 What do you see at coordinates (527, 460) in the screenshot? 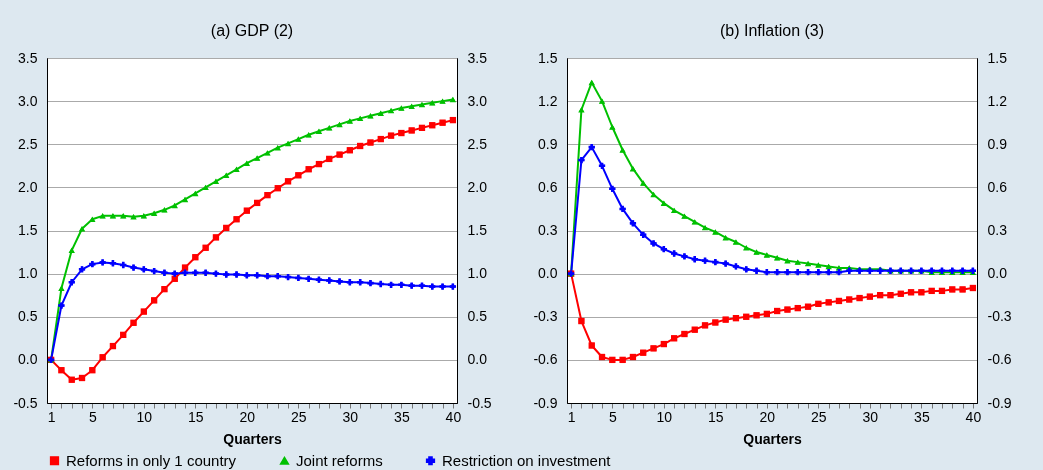
I see `legend-label: Restriction on investment` at bounding box center [527, 460].